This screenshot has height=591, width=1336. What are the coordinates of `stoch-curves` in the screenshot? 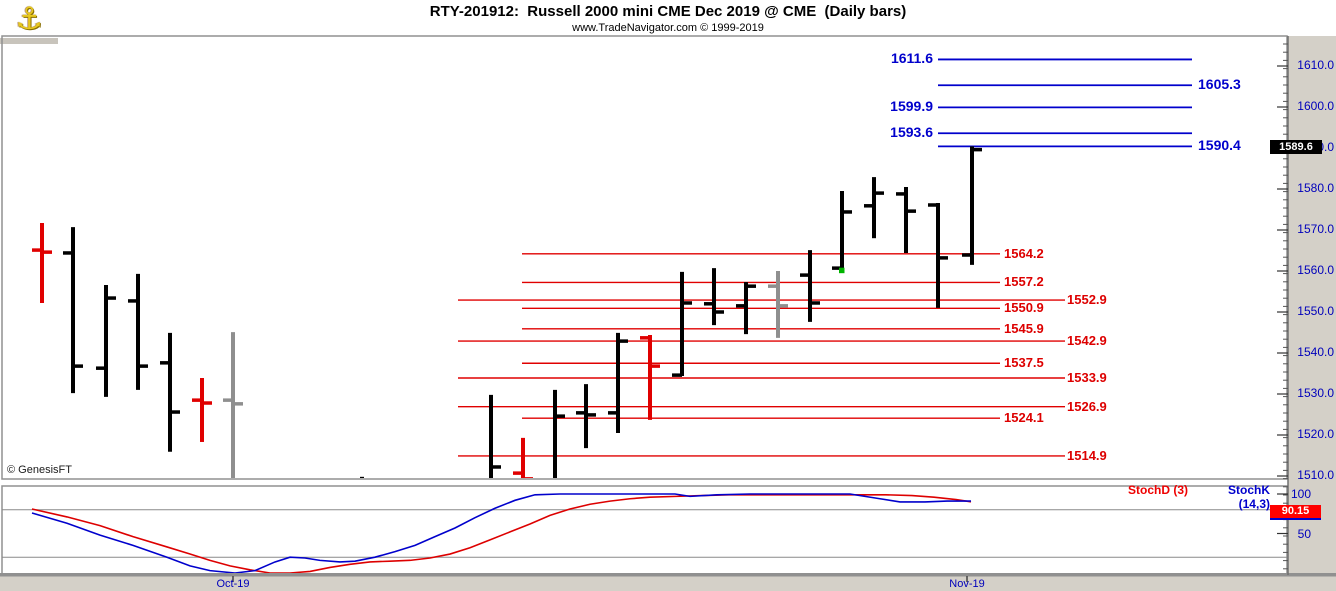 It's located at (501, 533).